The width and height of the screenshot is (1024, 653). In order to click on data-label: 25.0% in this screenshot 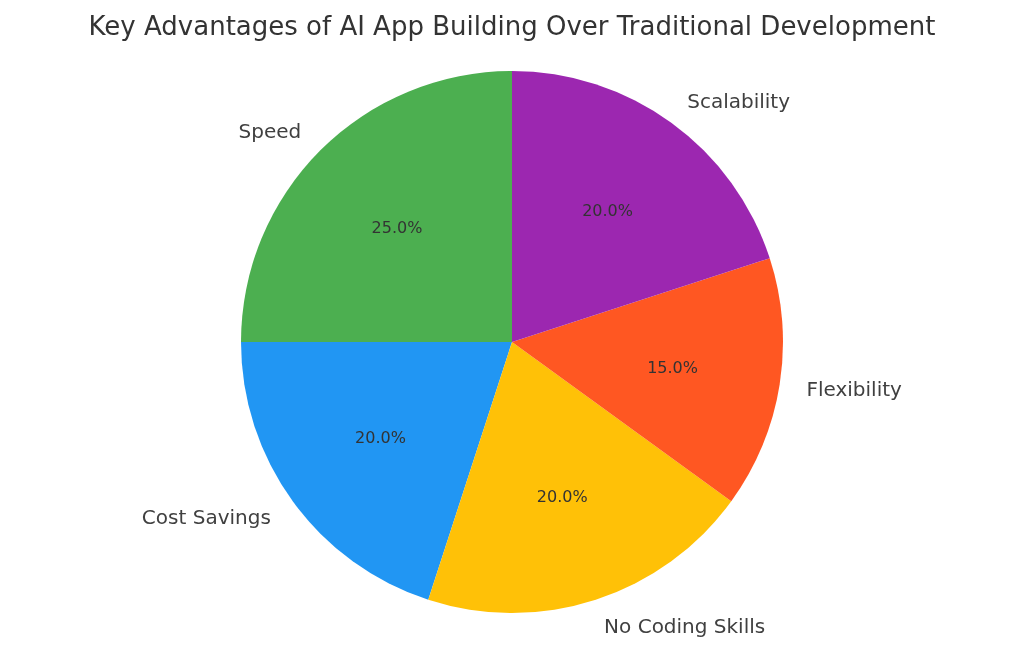, I will do `click(397, 227)`.